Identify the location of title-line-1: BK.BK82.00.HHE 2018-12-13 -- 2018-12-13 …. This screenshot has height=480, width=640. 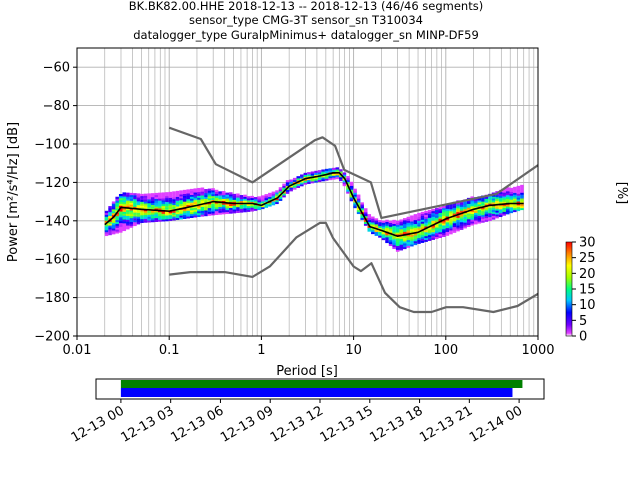
(306, 6).